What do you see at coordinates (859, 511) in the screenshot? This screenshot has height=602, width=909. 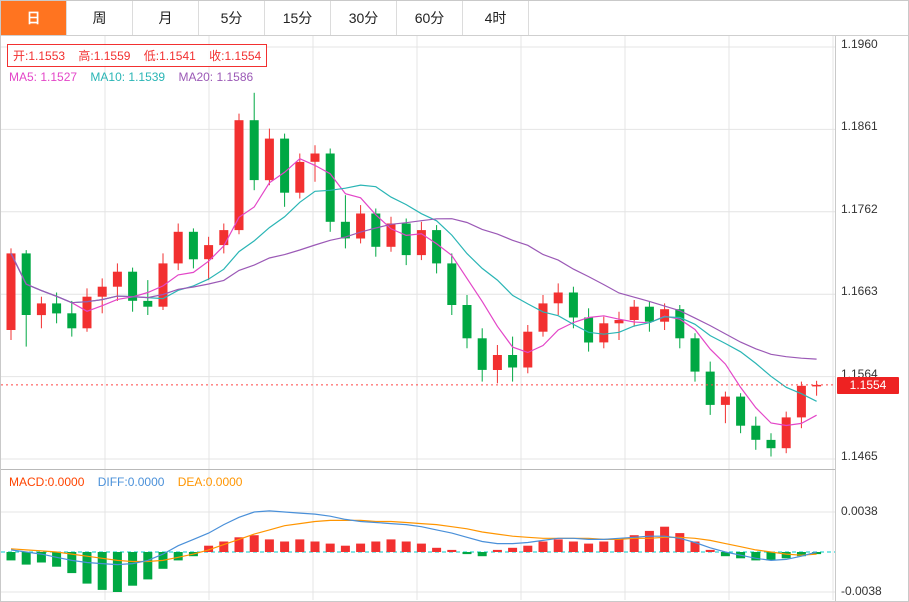 I see `macd-axis-label: 0.0038` at bounding box center [859, 511].